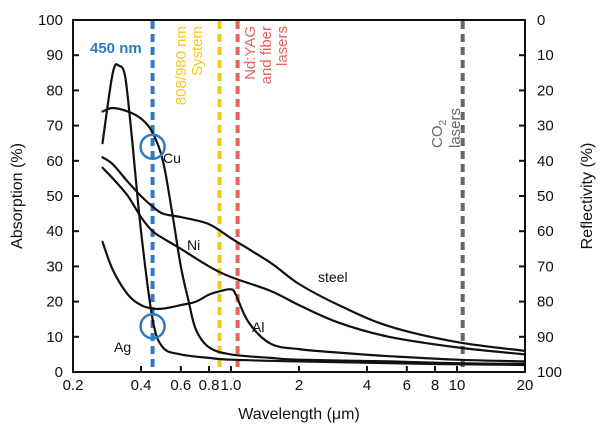  What do you see at coordinates (54, 231) in the screenshot?
I see `y-tick-label: 40` at bounding box center [54, 231].